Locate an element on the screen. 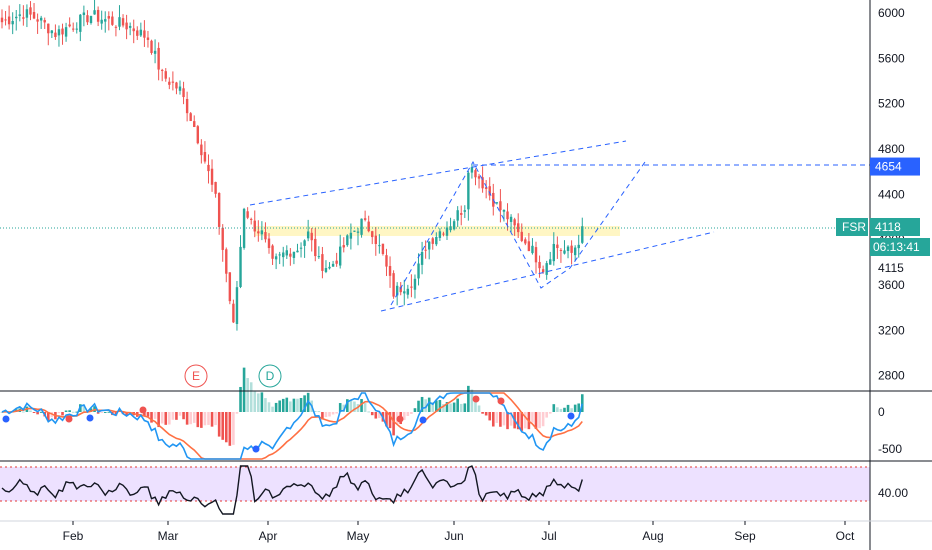 The height and width of the screenshot is (550, 932). price-tick-label: 5600 is located at coordinates (891, 58).